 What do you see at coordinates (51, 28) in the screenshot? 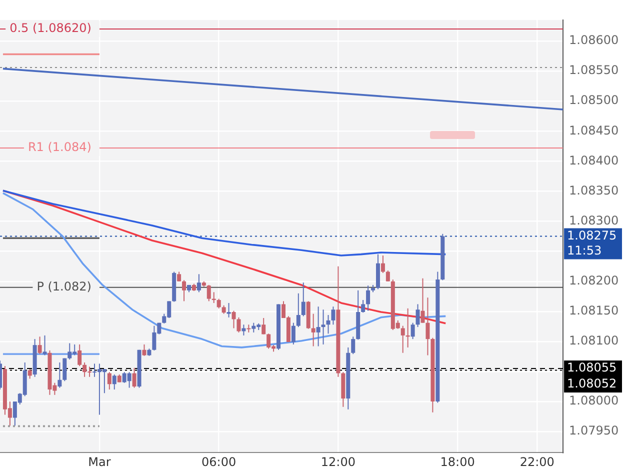
I see `ref-line-label: 0.5 (1.08620)` at bounding box center [51, 28].